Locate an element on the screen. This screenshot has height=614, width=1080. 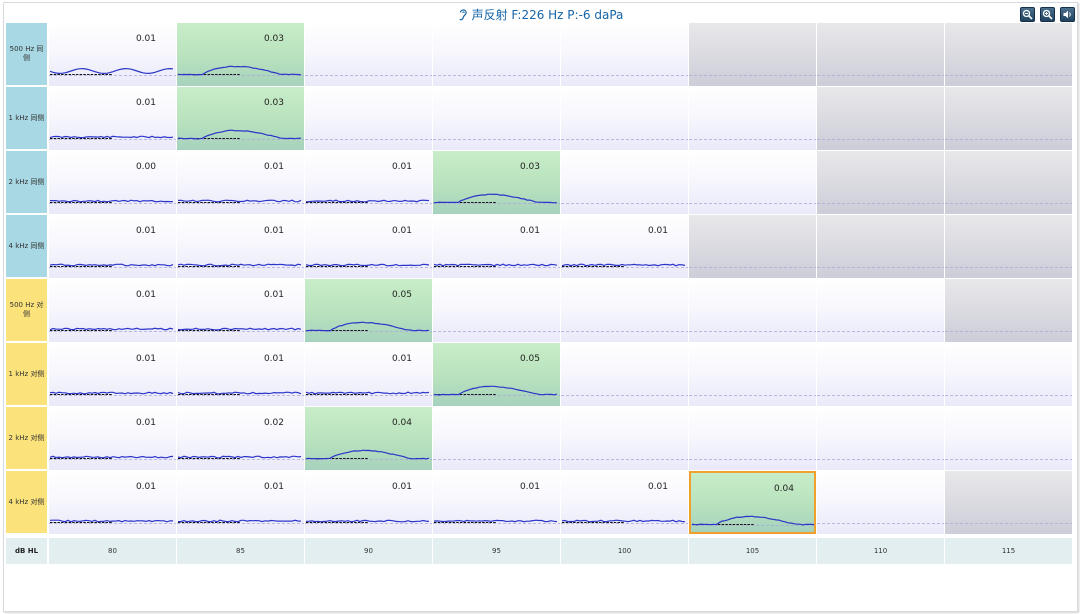
speaker-button is located at coordinates (1067, 14).